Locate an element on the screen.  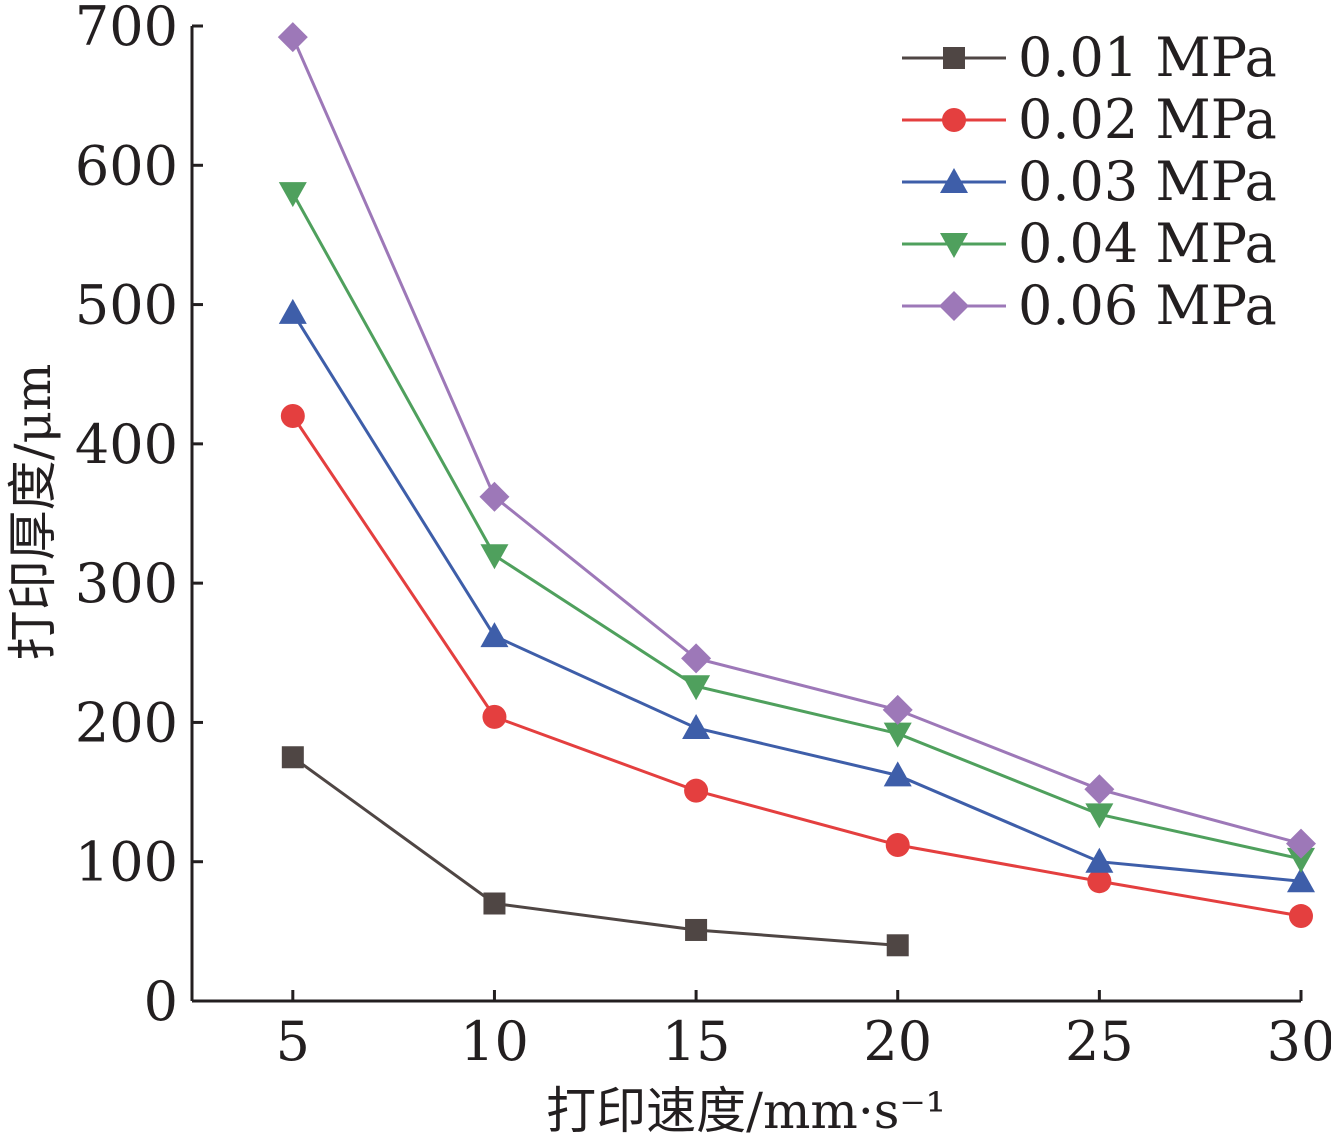
legend-item: 0.03 MPa is located at coordinates (1089, 181).